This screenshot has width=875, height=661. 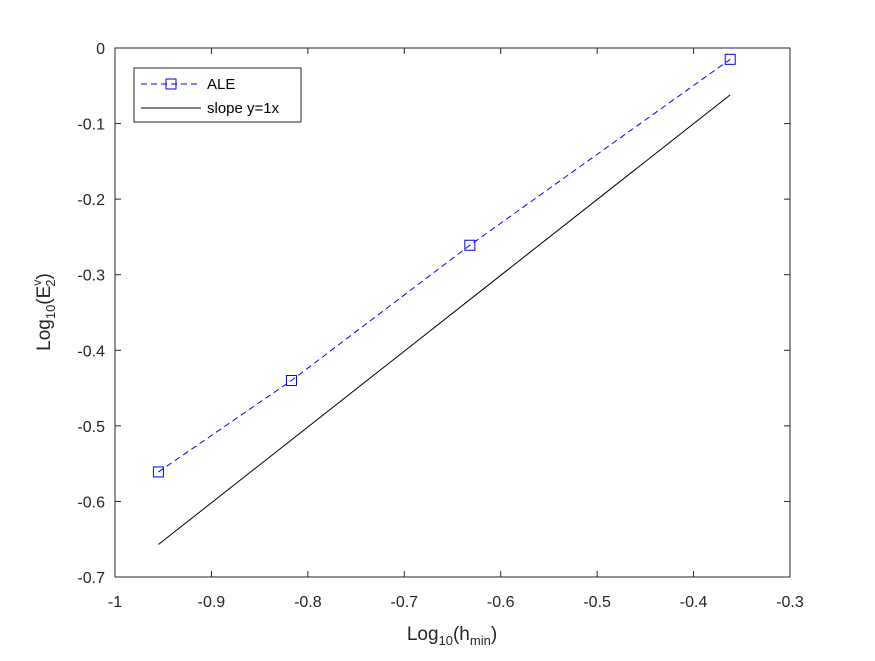 What do you see at coordinates (212, 602) in the screenshot?
I see `x-tick-label: -0.9` at bounding box center [212, 602].